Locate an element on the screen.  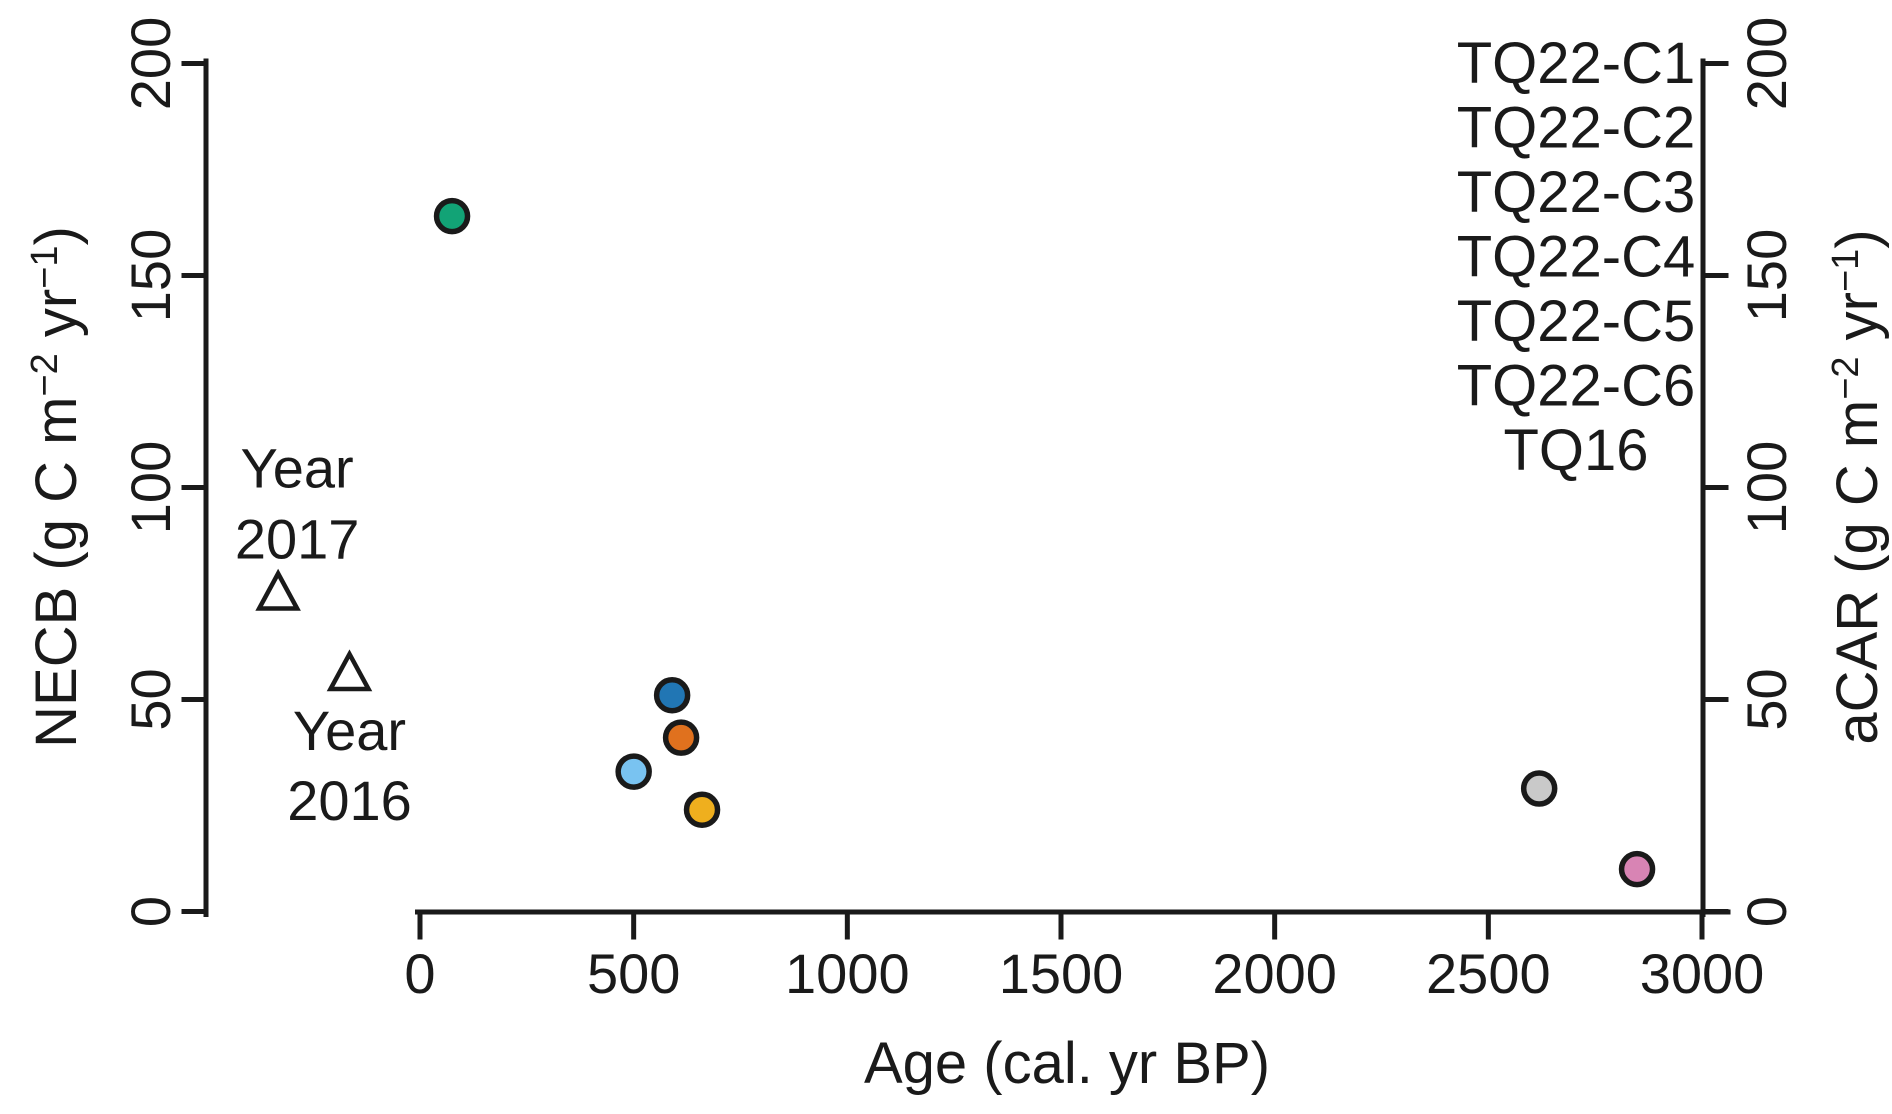
x-axis-title: Age (cal. yr BP) is located at coordinates (1067, 1063).